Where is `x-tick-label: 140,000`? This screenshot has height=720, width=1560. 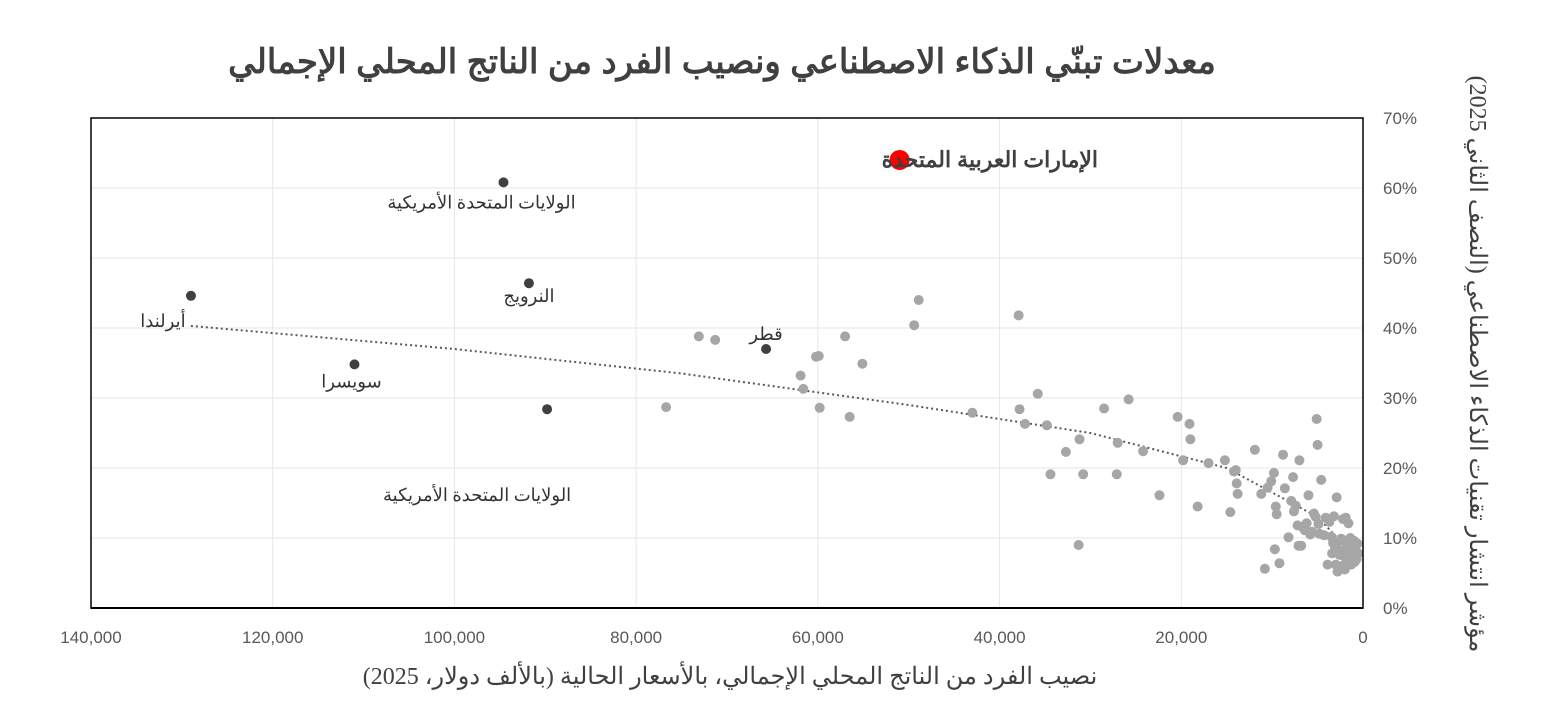 x-tick-label: 140,000 is located at coordinates (90, 637).